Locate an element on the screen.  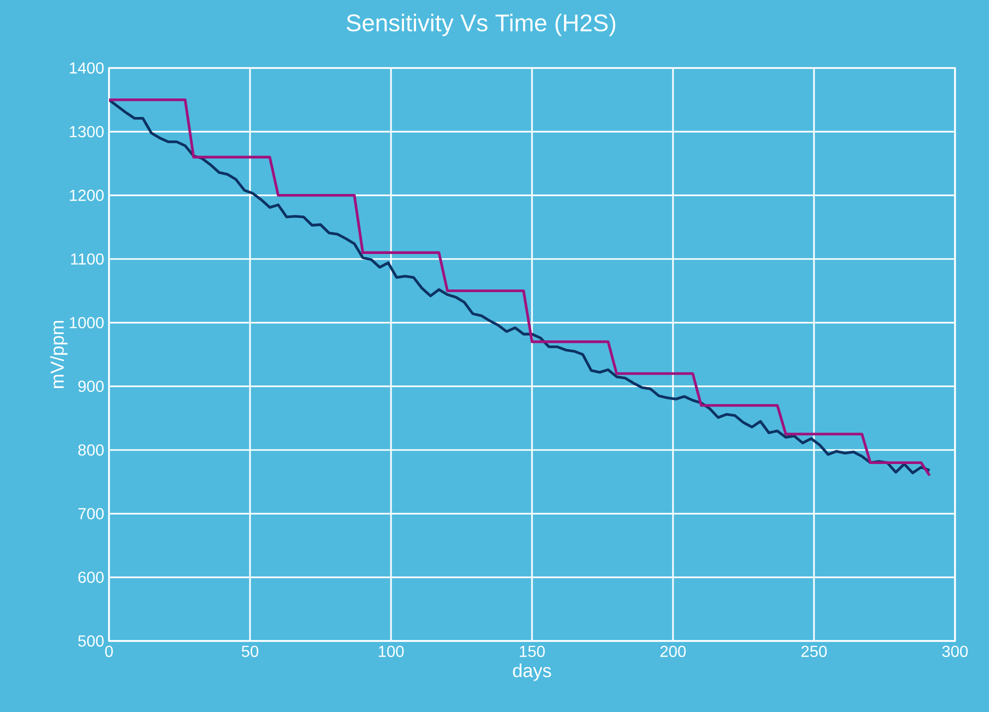
y-tick-label: 1100 is located at coordinates (87, 259).